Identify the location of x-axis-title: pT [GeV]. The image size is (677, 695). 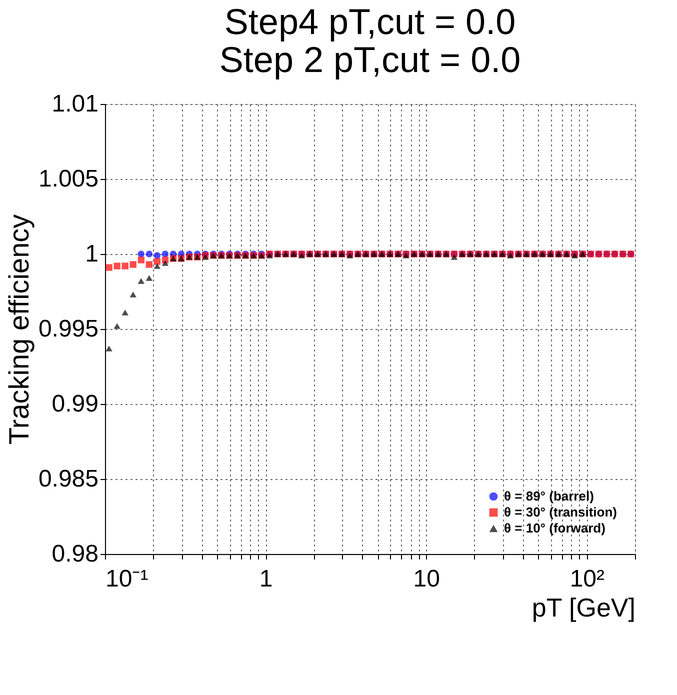
(584, 607).